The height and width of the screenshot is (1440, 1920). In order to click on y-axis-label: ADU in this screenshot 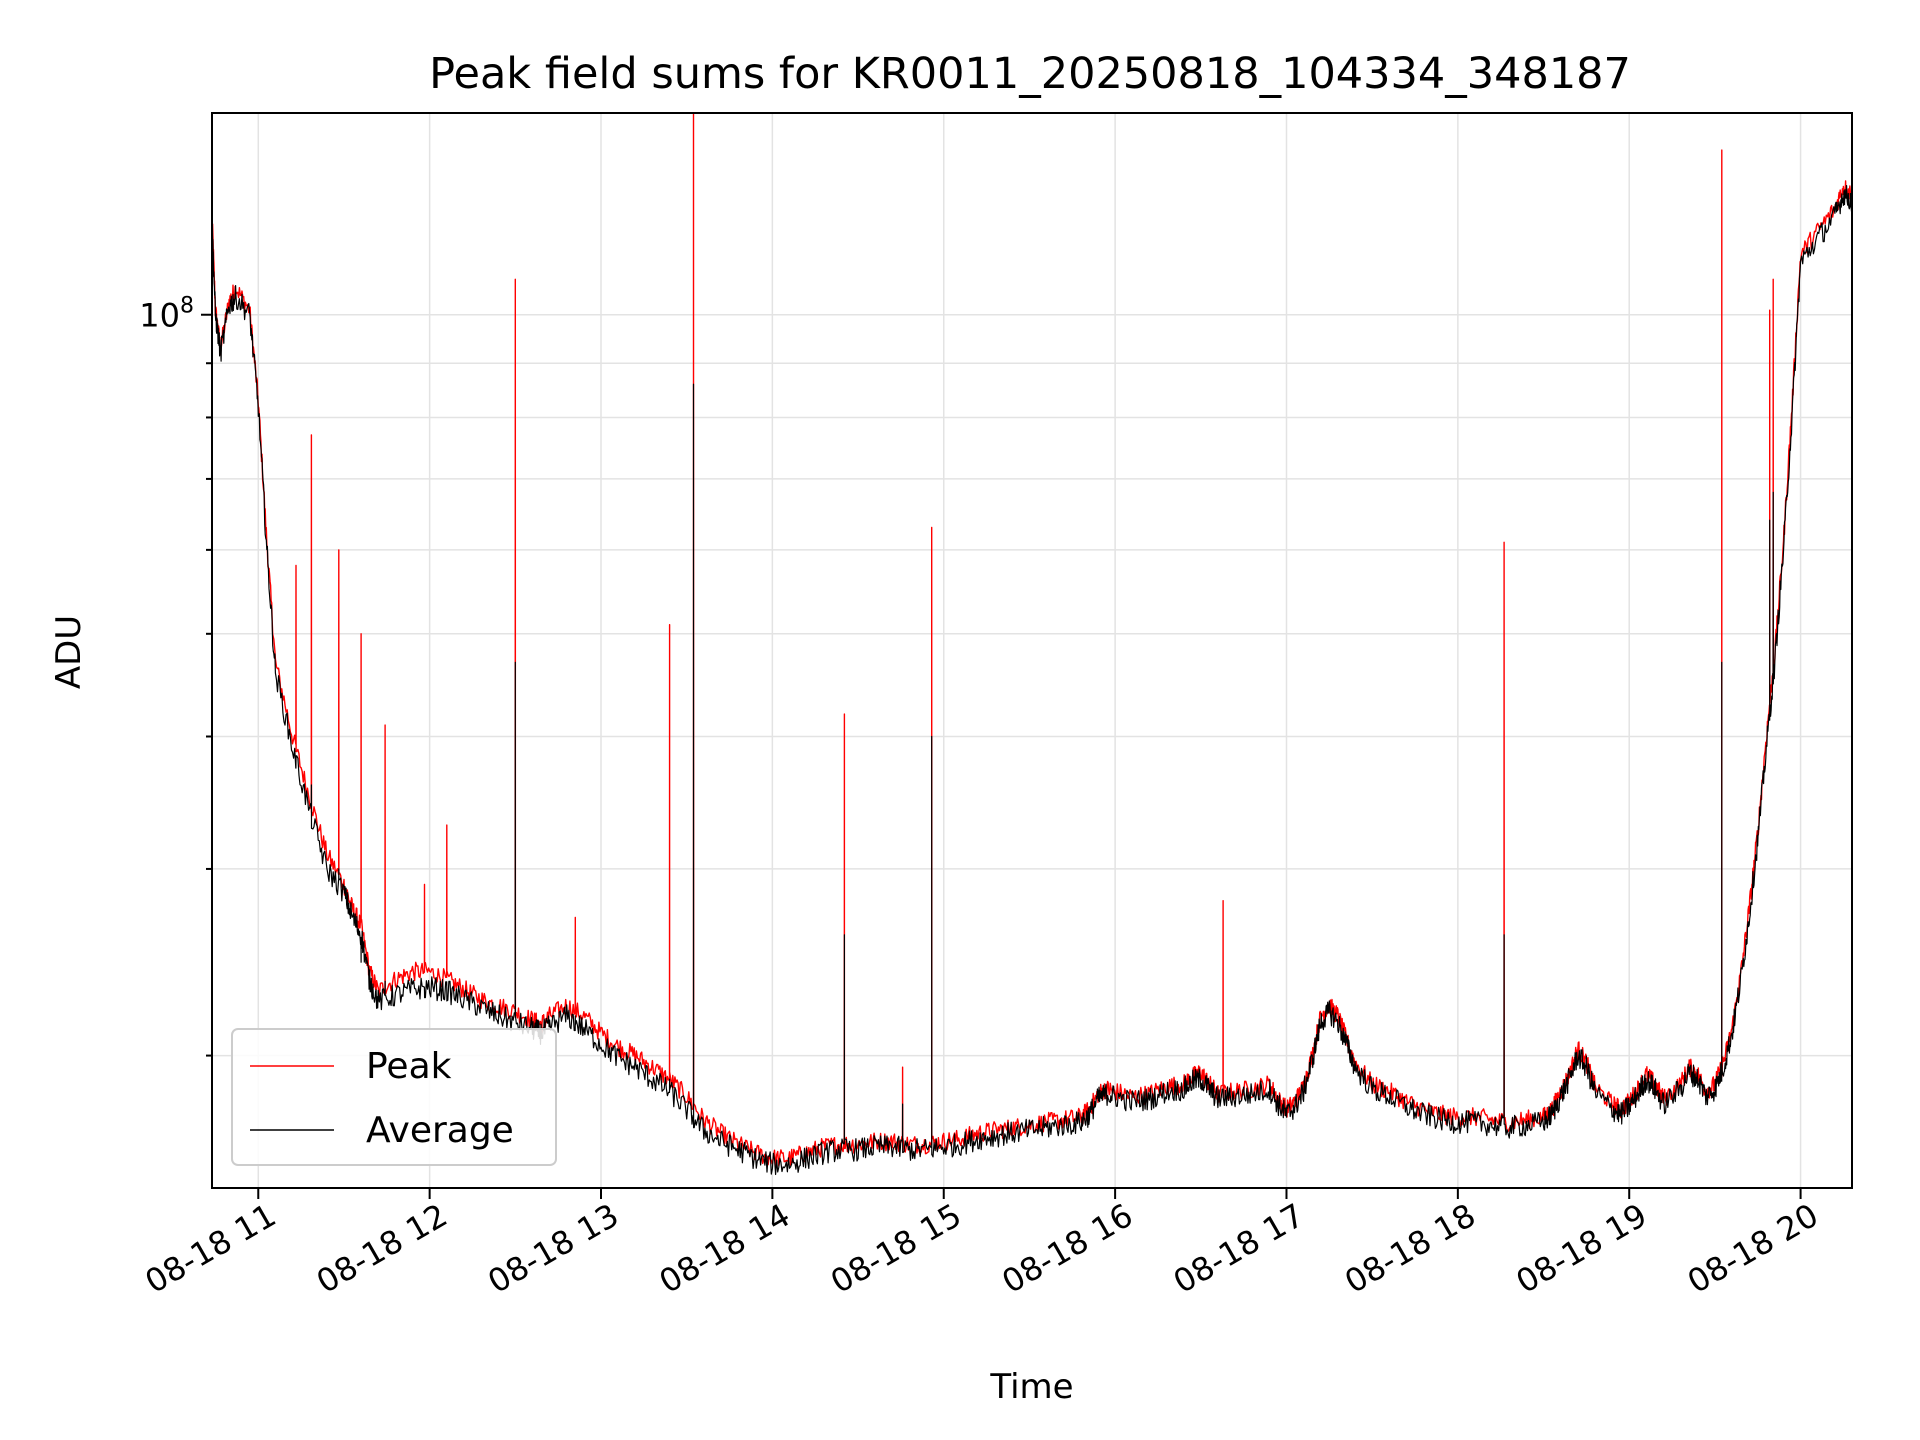, I will do `click(69, 652)`.